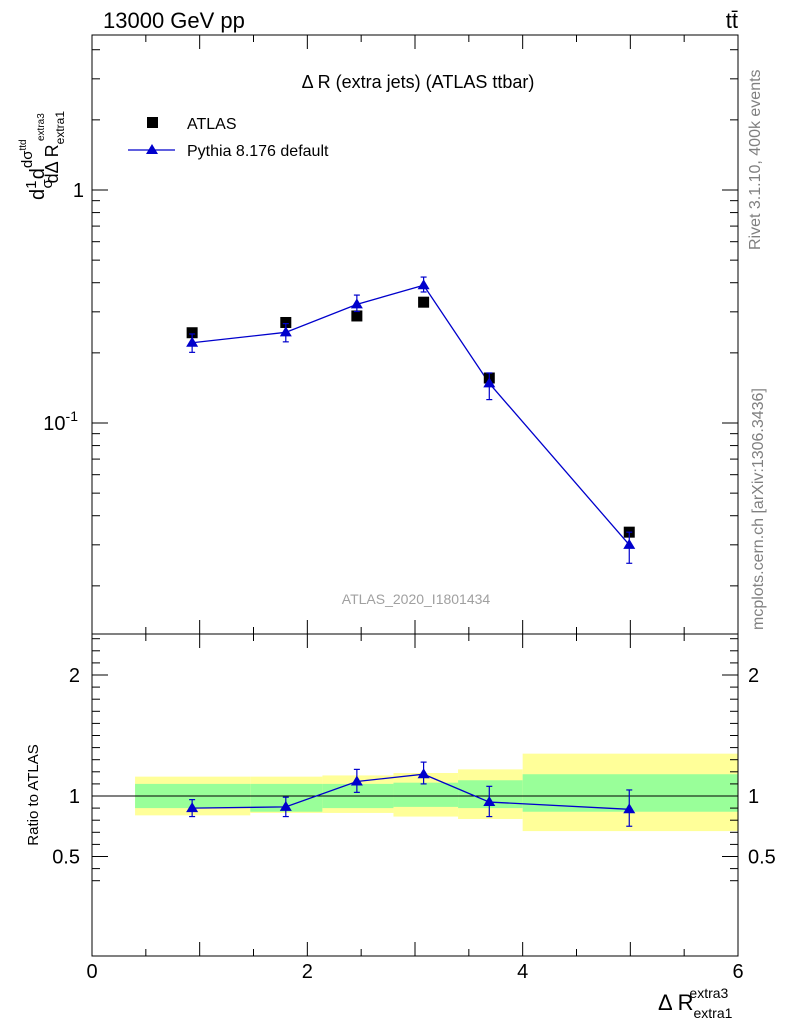 The width and height of the screenshot is (786, 1024). I want to click on main-y-tick-labels: 1 10-1, so click(63, 307).